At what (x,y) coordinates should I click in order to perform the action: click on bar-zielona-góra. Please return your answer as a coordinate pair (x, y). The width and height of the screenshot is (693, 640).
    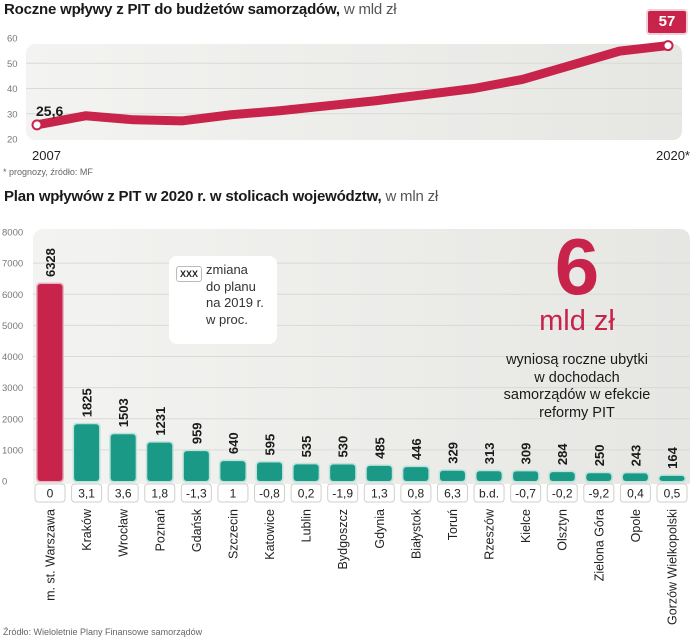
    Looking at the image, I should click on (599, 477).